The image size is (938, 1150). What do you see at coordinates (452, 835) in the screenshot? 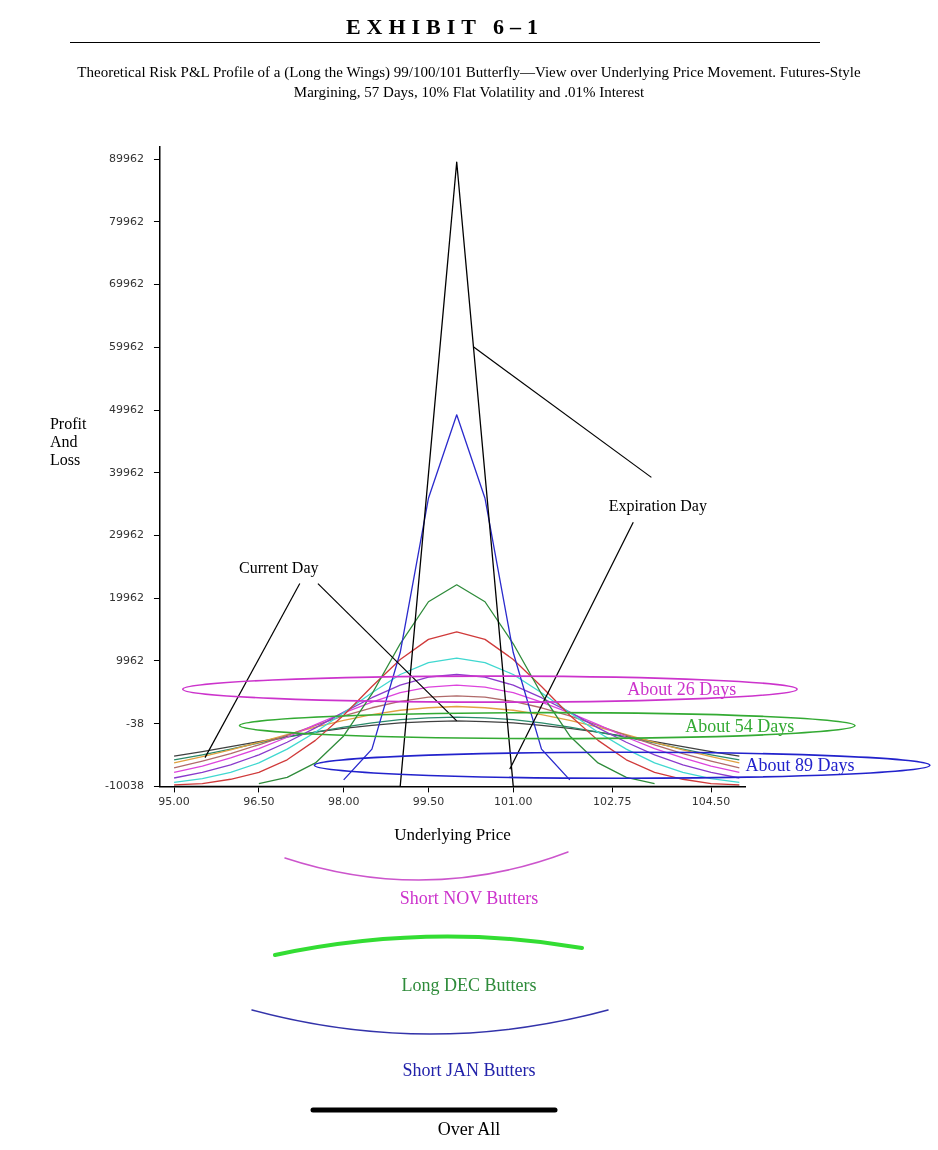
I see `x-axis-title: Underlying Price` at bounding box center [452, 835].